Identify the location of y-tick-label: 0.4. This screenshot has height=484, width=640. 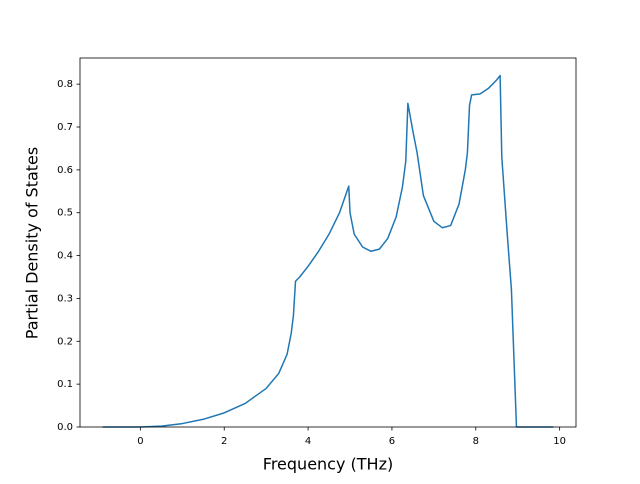
(65, 256).